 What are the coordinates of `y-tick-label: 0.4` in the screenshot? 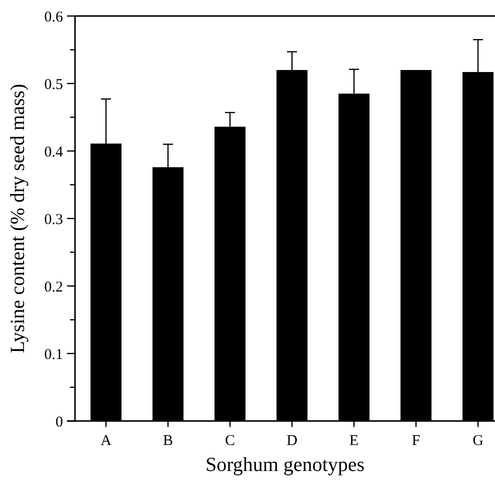 It's located at (54, 152).